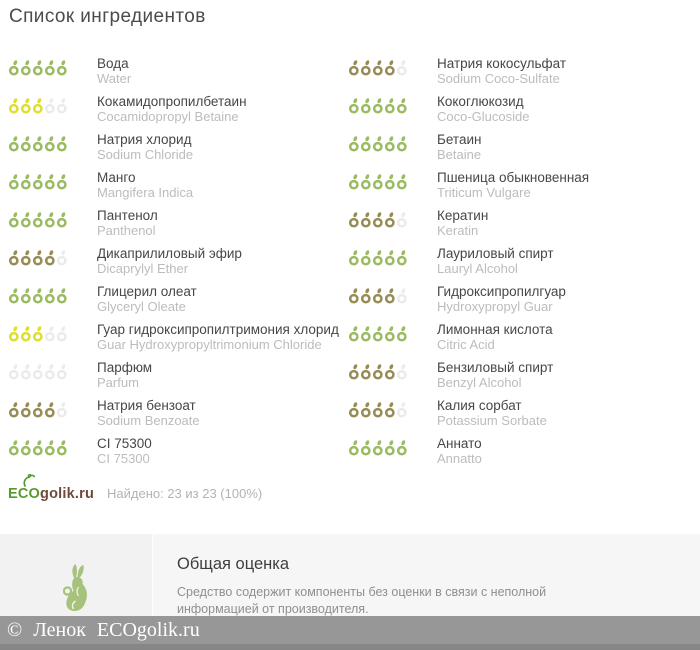  I want to click on ingredient-names: Натрия кокосульфат Sodium Coco-Sulfate, so click(501, 71).